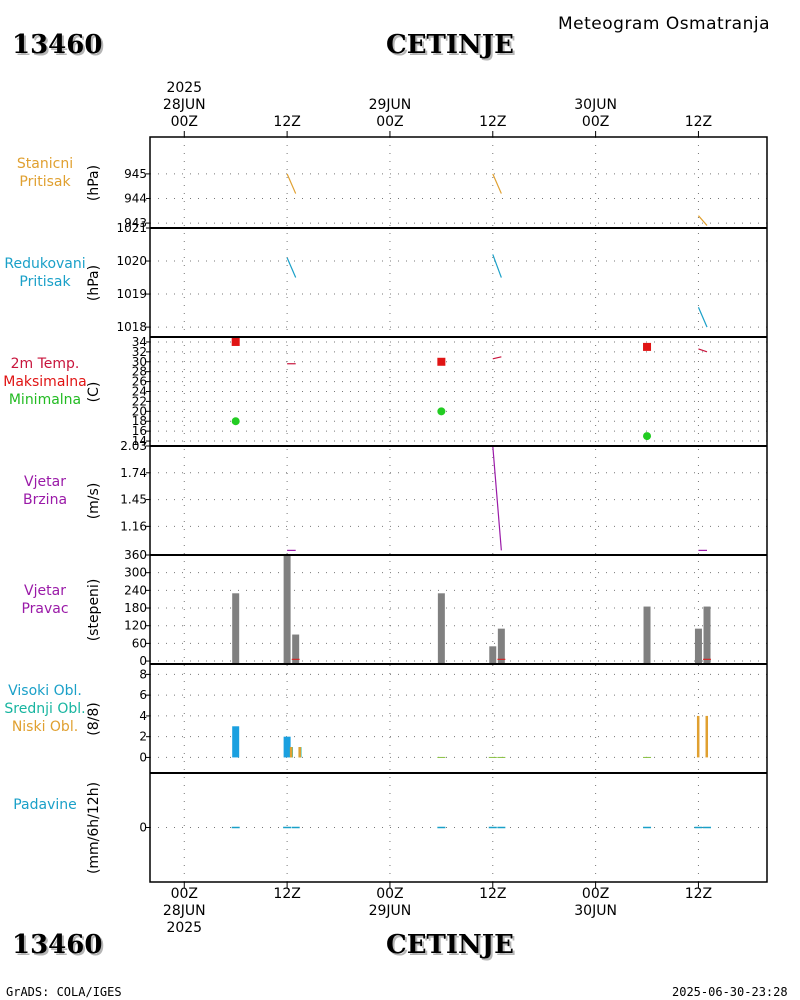  What do you see at coordinates (135, 590) in the screenshot?
I see `wind-direction-tick-label: 240` at bounding box center [135, 590].